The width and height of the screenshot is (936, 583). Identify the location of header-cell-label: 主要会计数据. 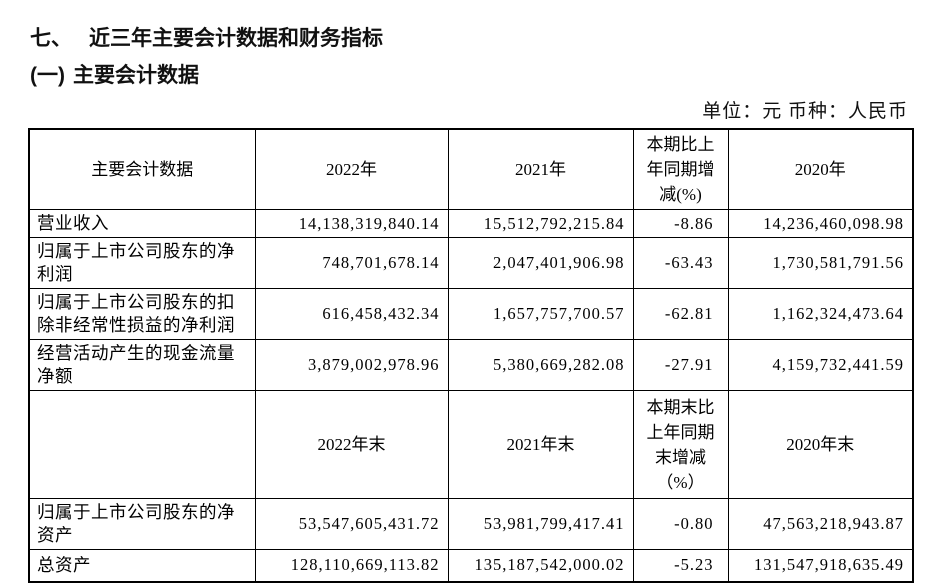
(142, 169).